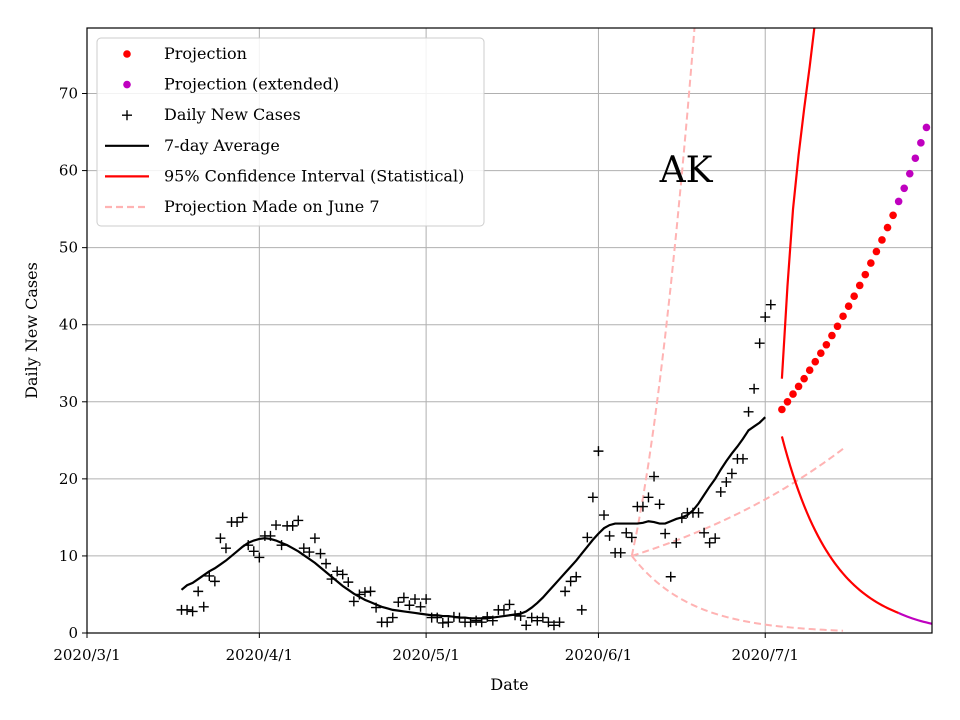 Image resolution: width=960 pixels, height=720 pixels. What do you see at coordinates (68, 479) in the screenshot?
I see `y-tick-label: 20` at bounding box center [68, 479].